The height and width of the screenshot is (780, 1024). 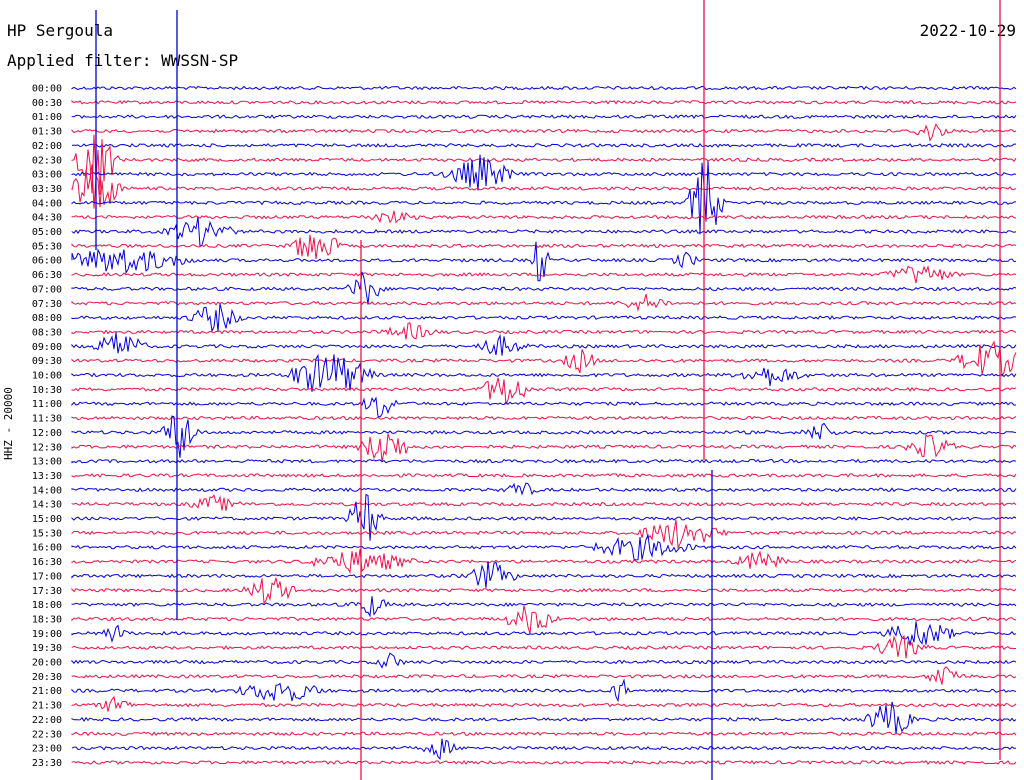 I want to click on station-title: HP Sergoula, so click(x=60, y=30).